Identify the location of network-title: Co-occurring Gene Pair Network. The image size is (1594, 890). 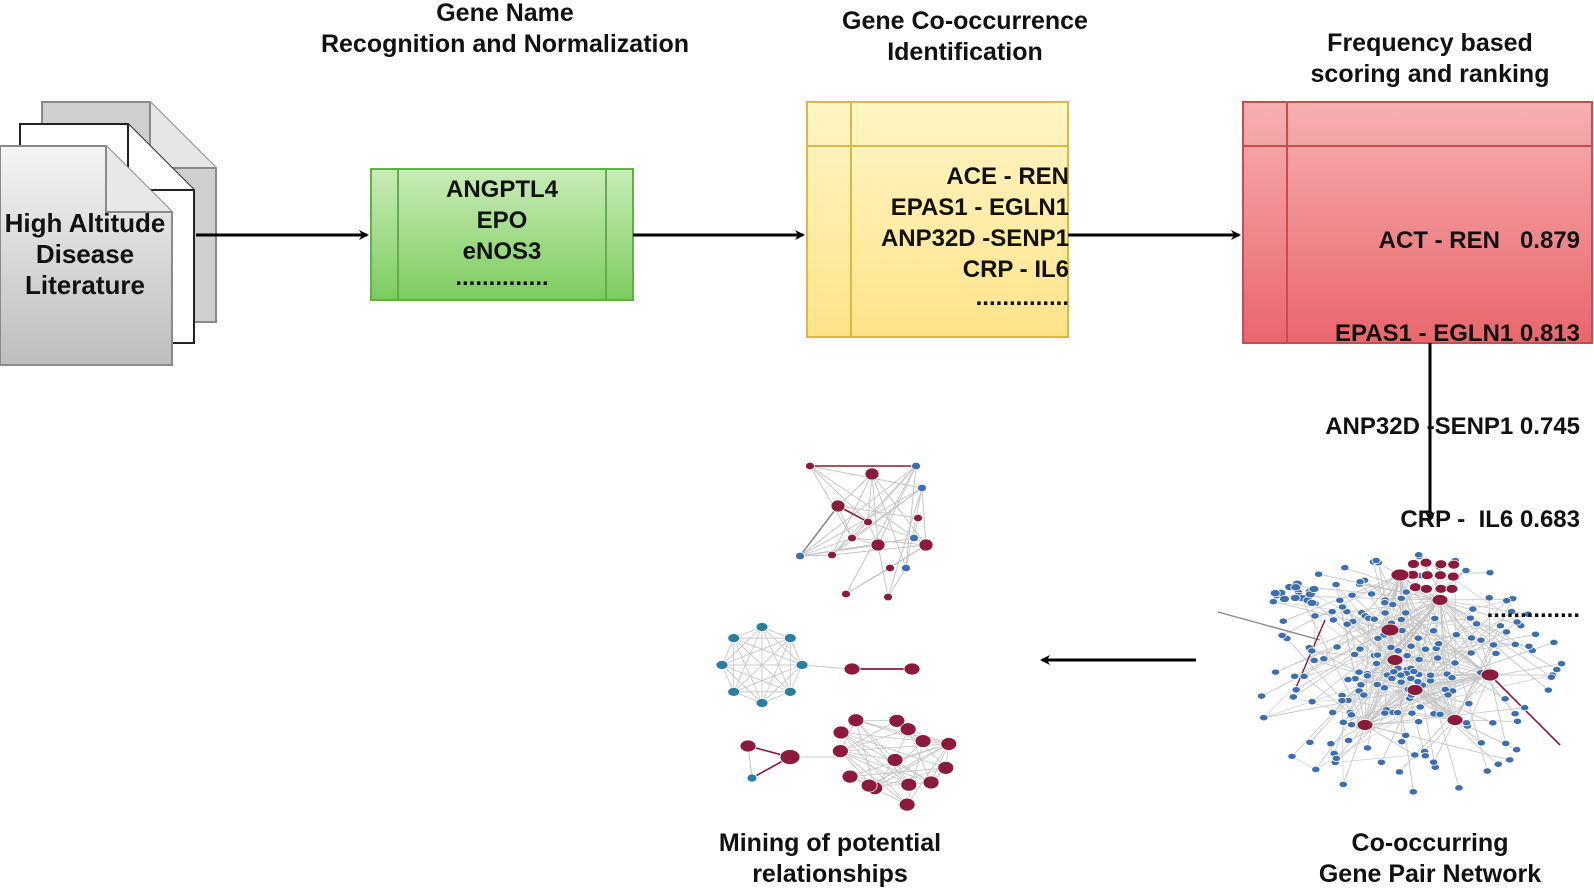
(1430, 859).